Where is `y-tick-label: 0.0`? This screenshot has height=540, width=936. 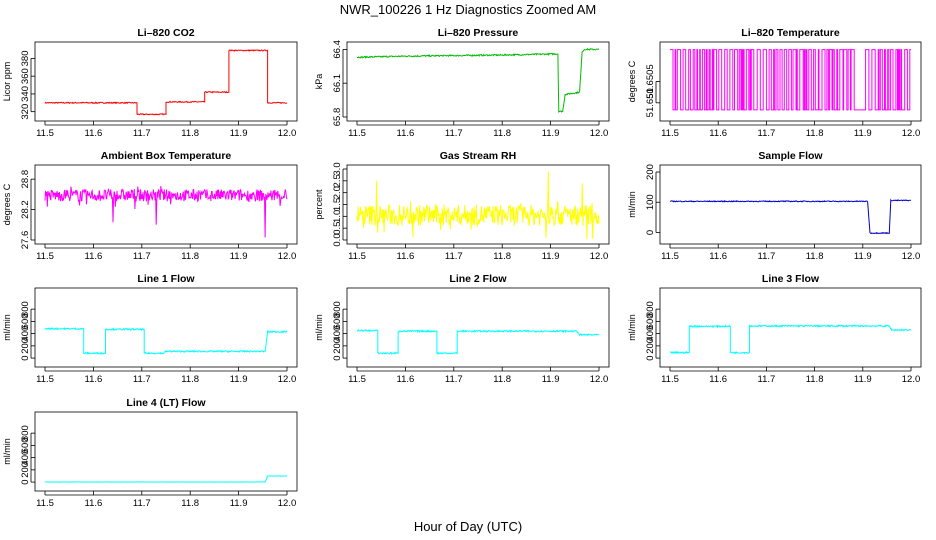
y-tick-label: 0.0 is located at coordinates (337, 239).